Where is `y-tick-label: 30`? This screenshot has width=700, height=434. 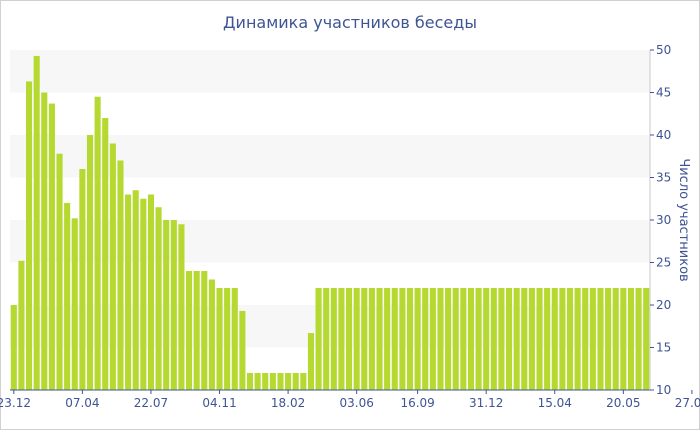 y-tick-label: 30 is located at coordinates (663, 220).